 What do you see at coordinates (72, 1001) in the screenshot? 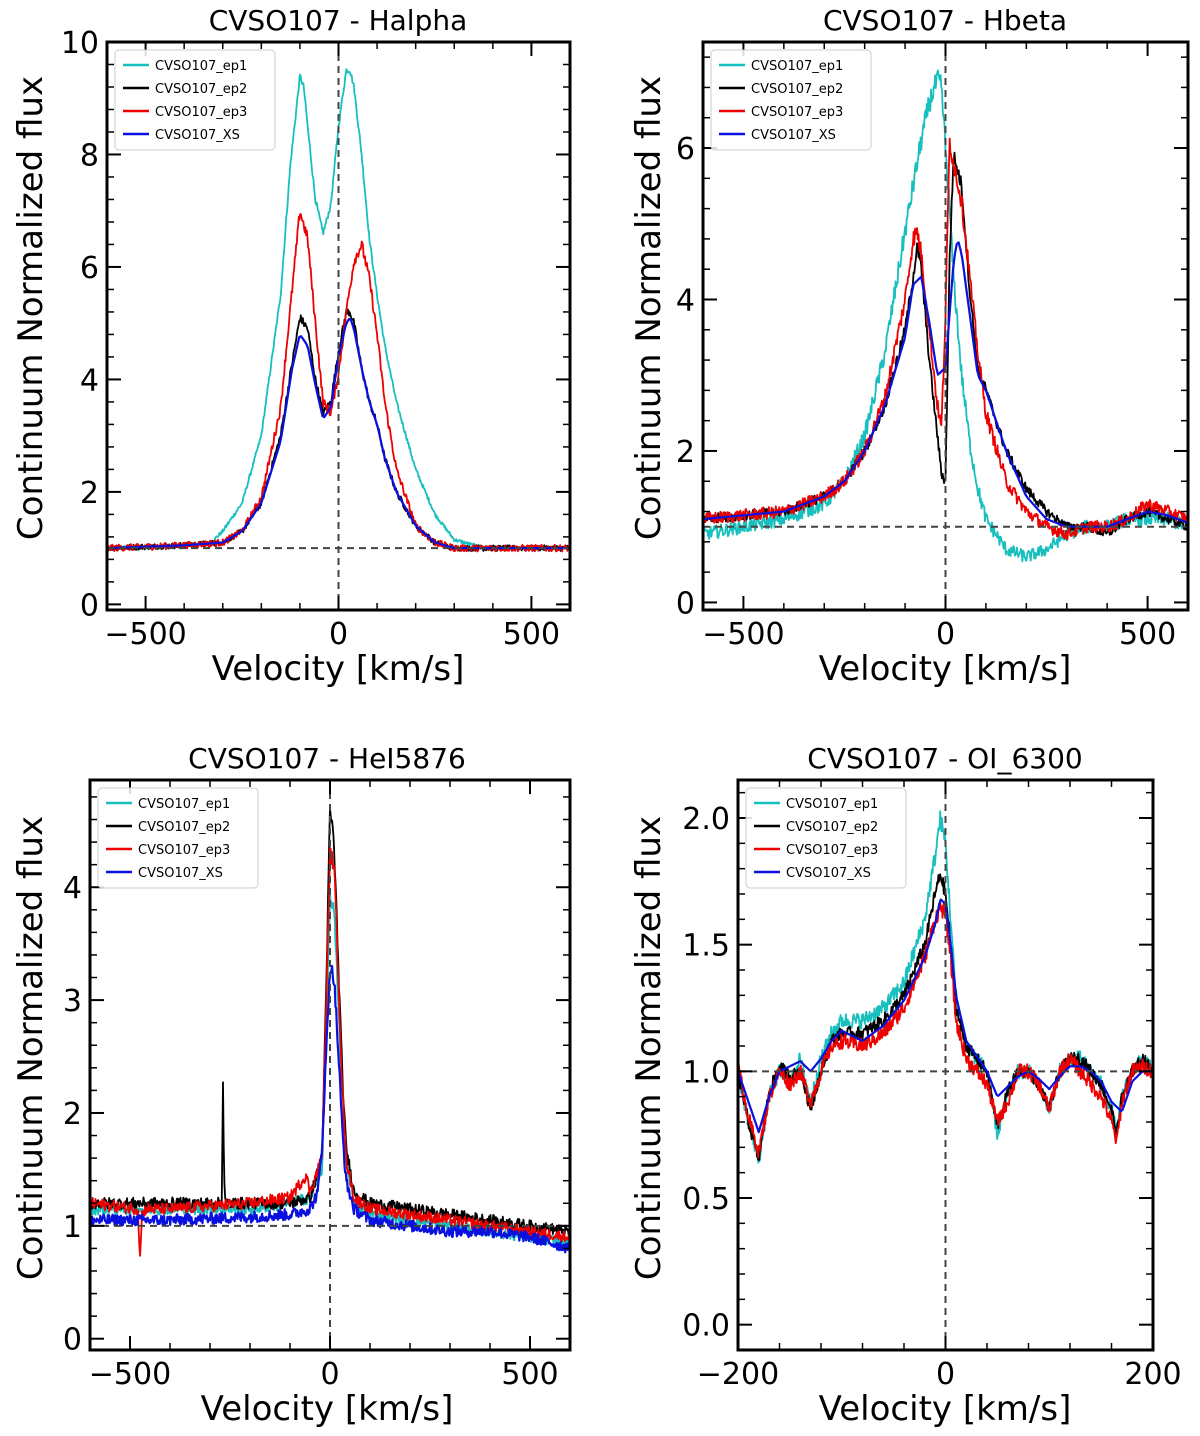
I see `y-tick-label: 3` at bounding box center [72, 1001].